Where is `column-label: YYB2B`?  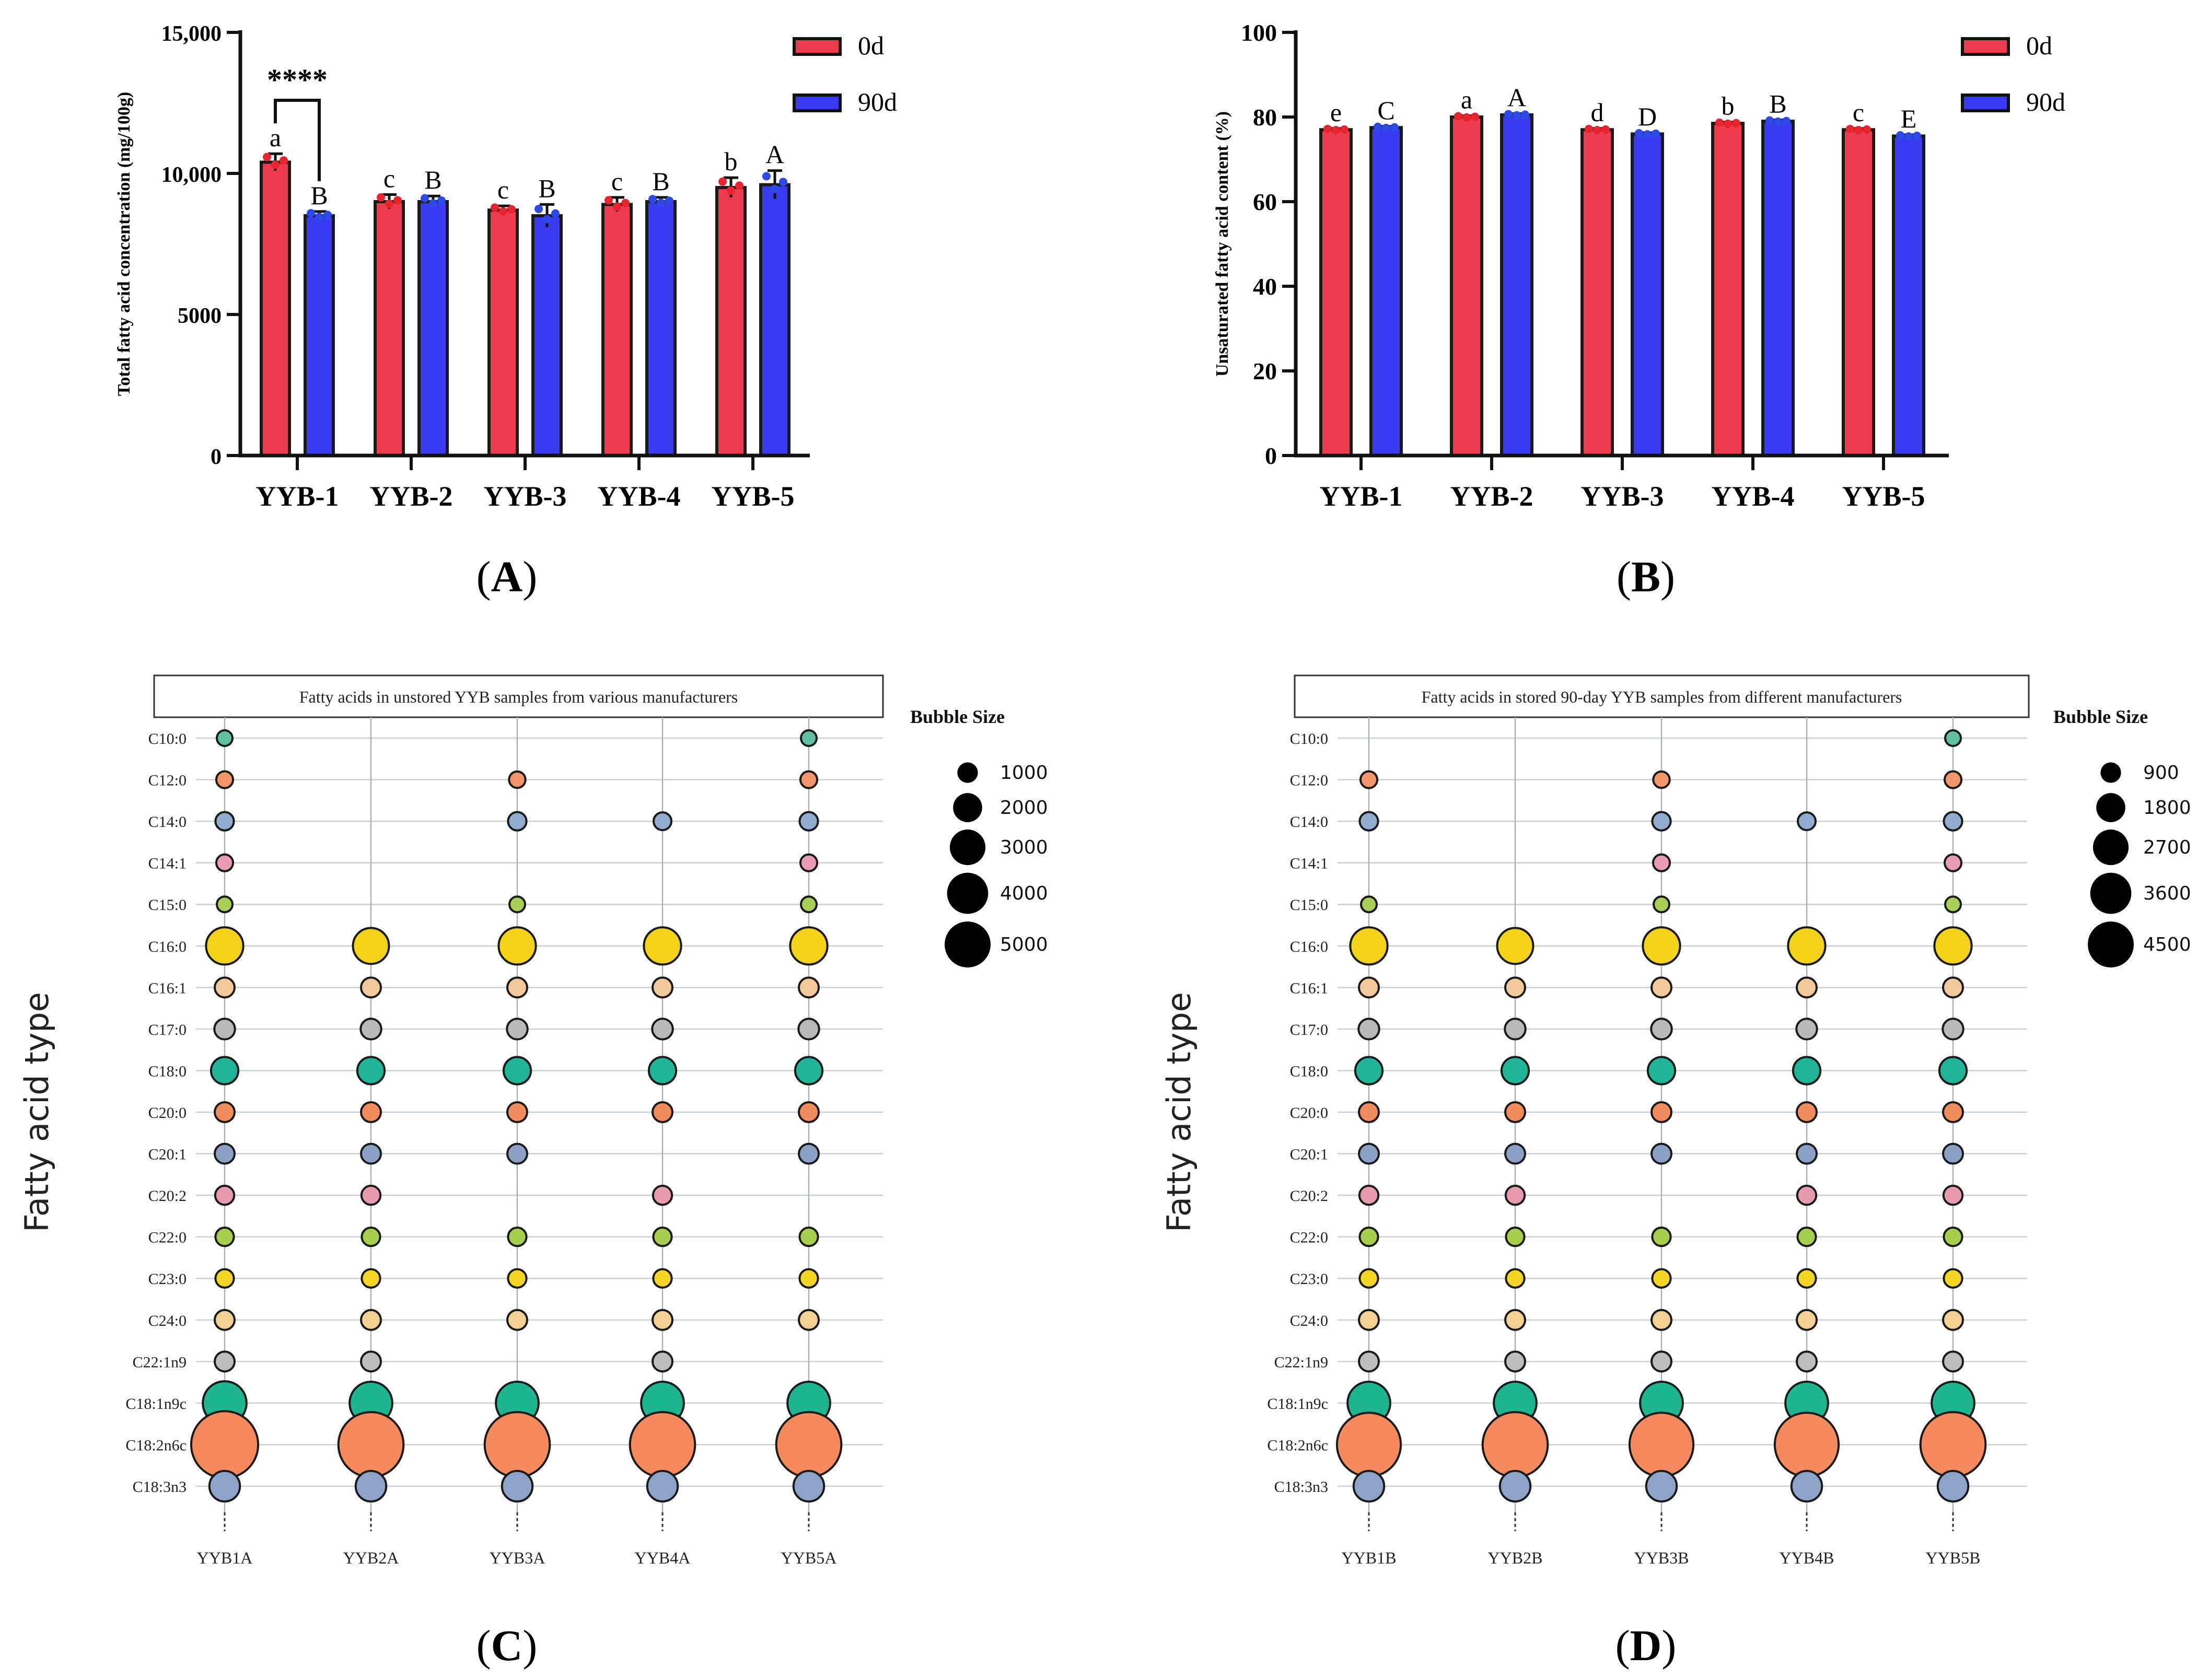 column-label: YYB2B is located at coordinates (1515, 1557).